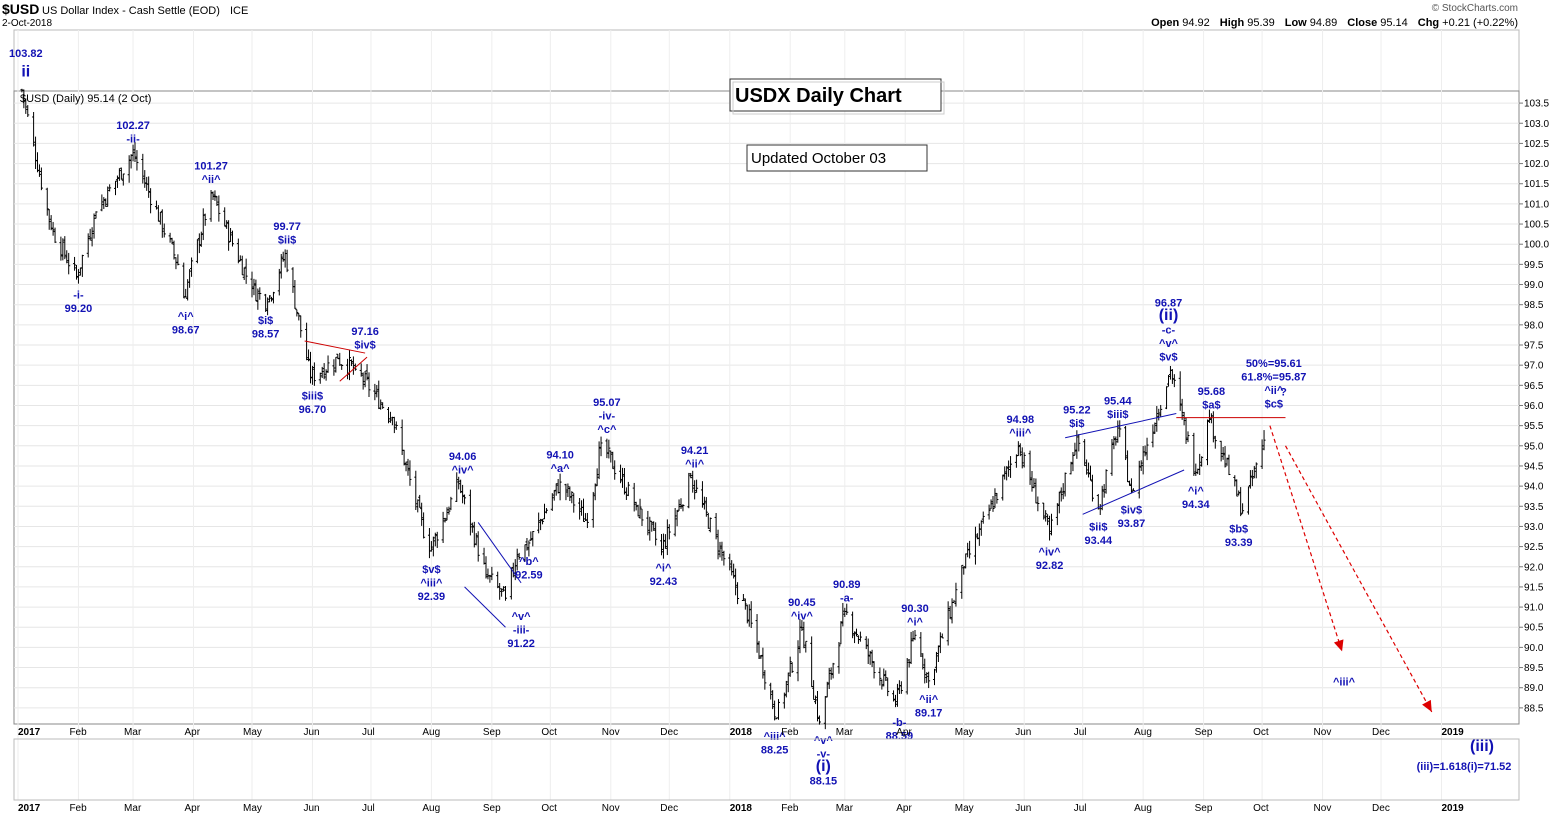 The width and height of the screenshot is (1565, 817). What do you see at coordinates (1536, 184) in the screenshot?
I see `price-tick-label: 101.5` at bounding box center [1536, 184].